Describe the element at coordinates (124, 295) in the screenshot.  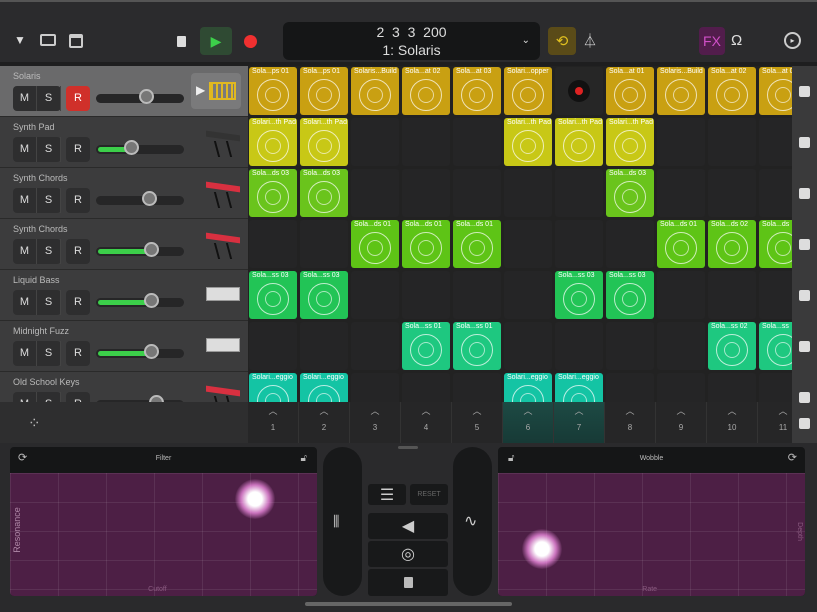
I see `track-header: Liquid Bass M S R` at that location.